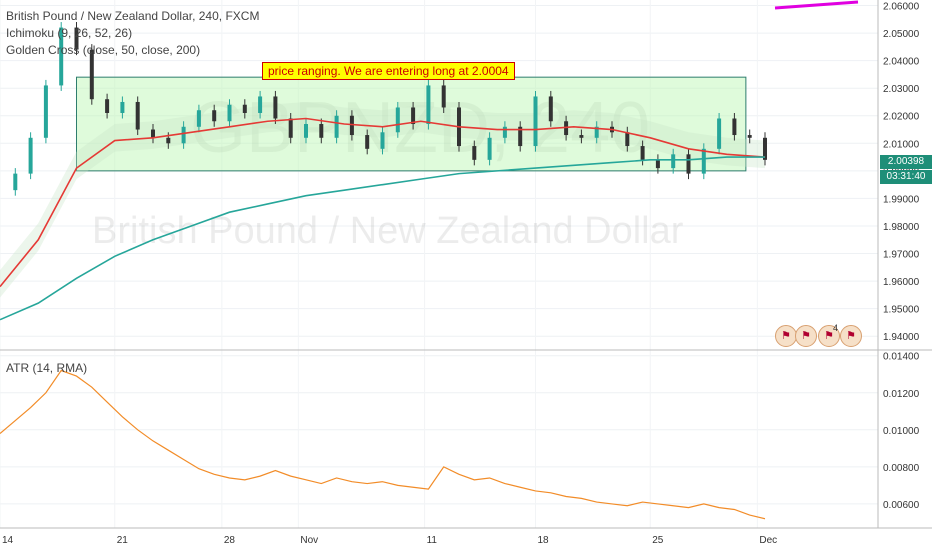 The height and width of the screenshot is (550, 932). Describe the element at coordinates (901, 255) in the screenshot. I see `y-tick-label: 1.97000` at that location.